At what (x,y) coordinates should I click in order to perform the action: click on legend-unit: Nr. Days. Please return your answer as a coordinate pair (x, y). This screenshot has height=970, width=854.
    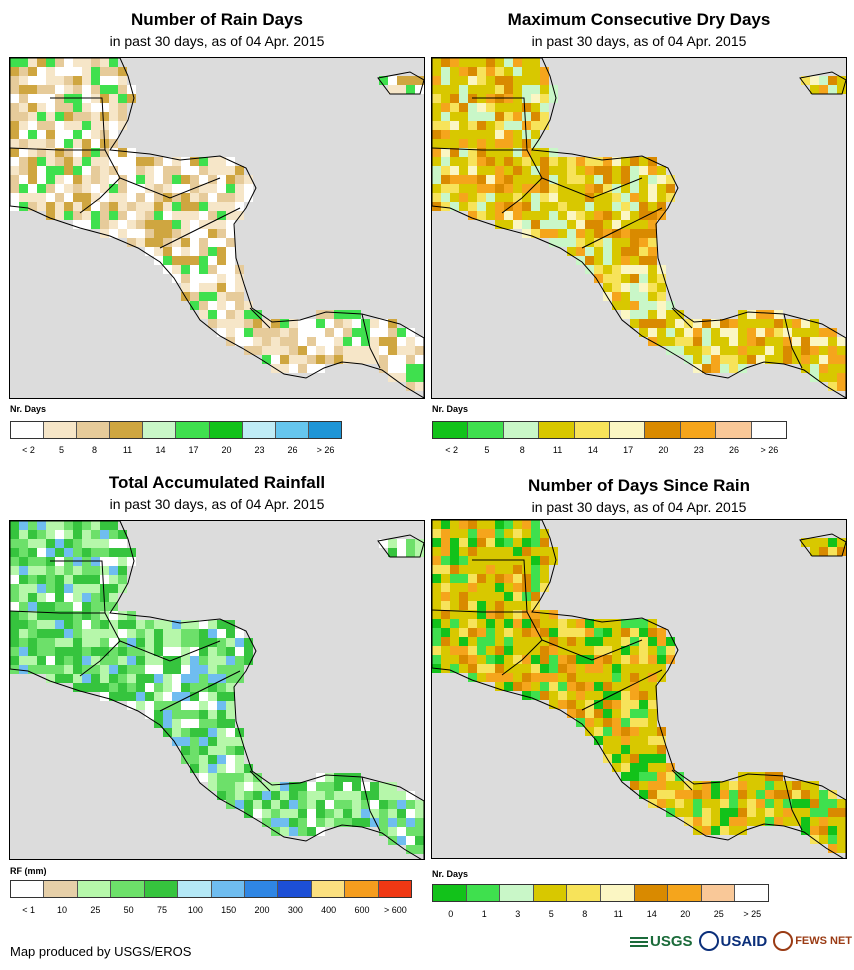
    Looking at the image, I should click on (28, 409).